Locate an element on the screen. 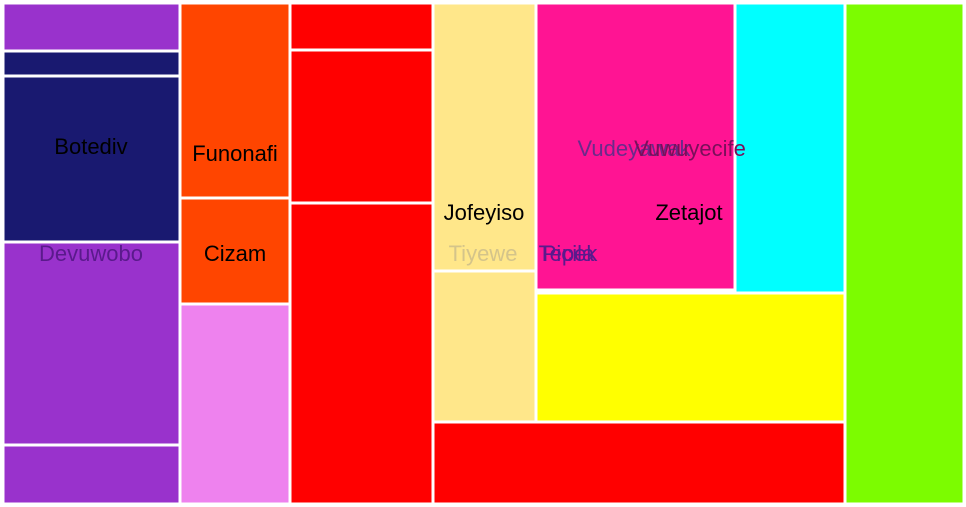  treemap-label: Tiyewe is located at coordinates (483, 253).